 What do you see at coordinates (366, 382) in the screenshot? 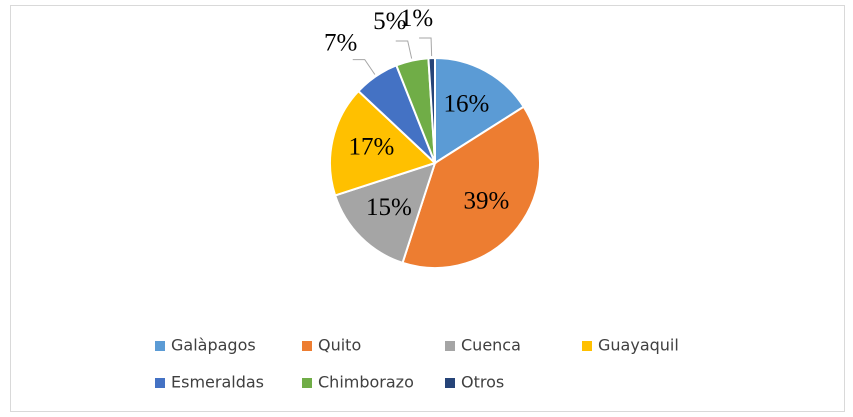
I see `legend-label: Chimborazo` at bounding box center [366, 382].